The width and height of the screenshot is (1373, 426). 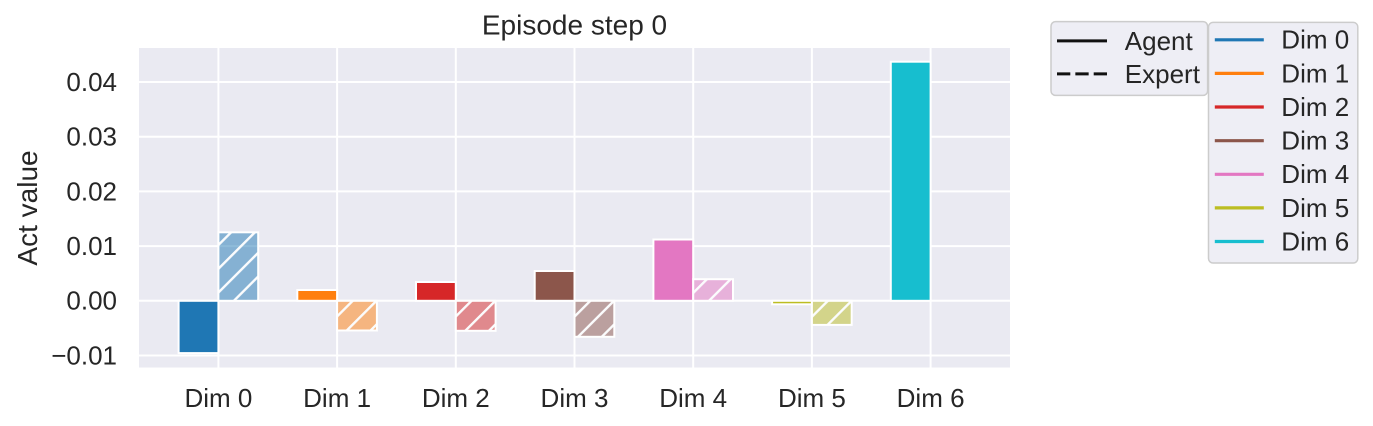 What do you see at coordinates (91, 82) in the screenshot?
I see `svg-text: 0.04` at bounding box center [91, 82].